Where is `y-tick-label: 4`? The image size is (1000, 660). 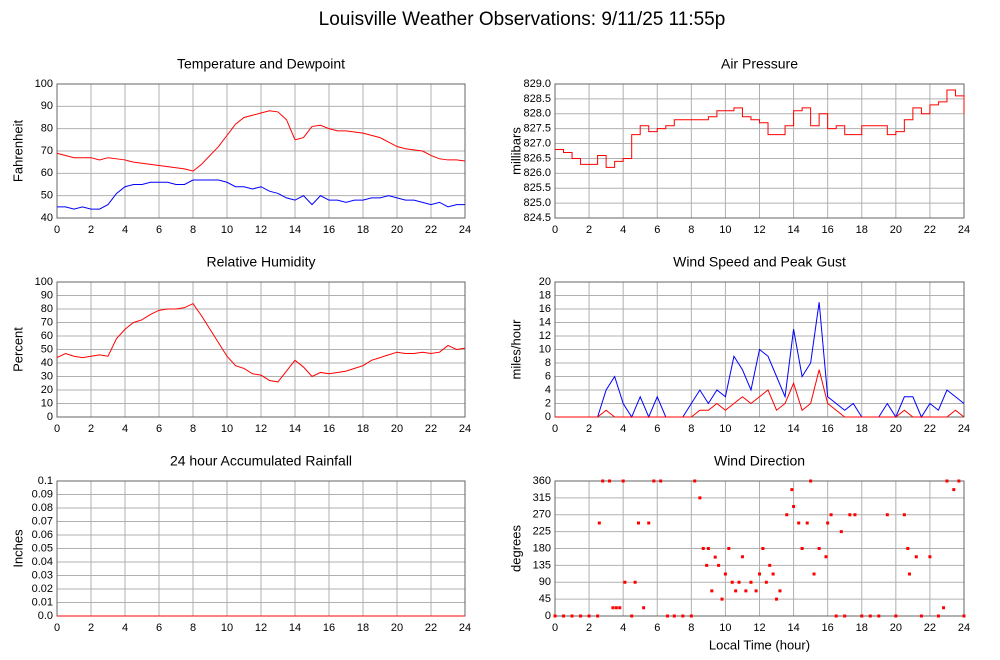 y-tick-label: 4 is located at coordinates (548, 390).